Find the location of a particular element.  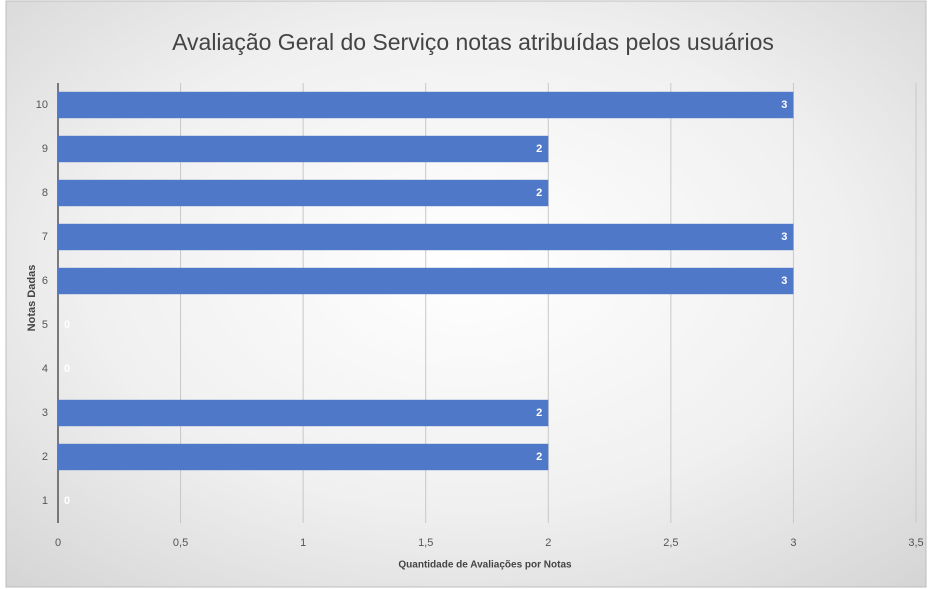

y-tick-label: 5 is located at coordinates (45, 325).